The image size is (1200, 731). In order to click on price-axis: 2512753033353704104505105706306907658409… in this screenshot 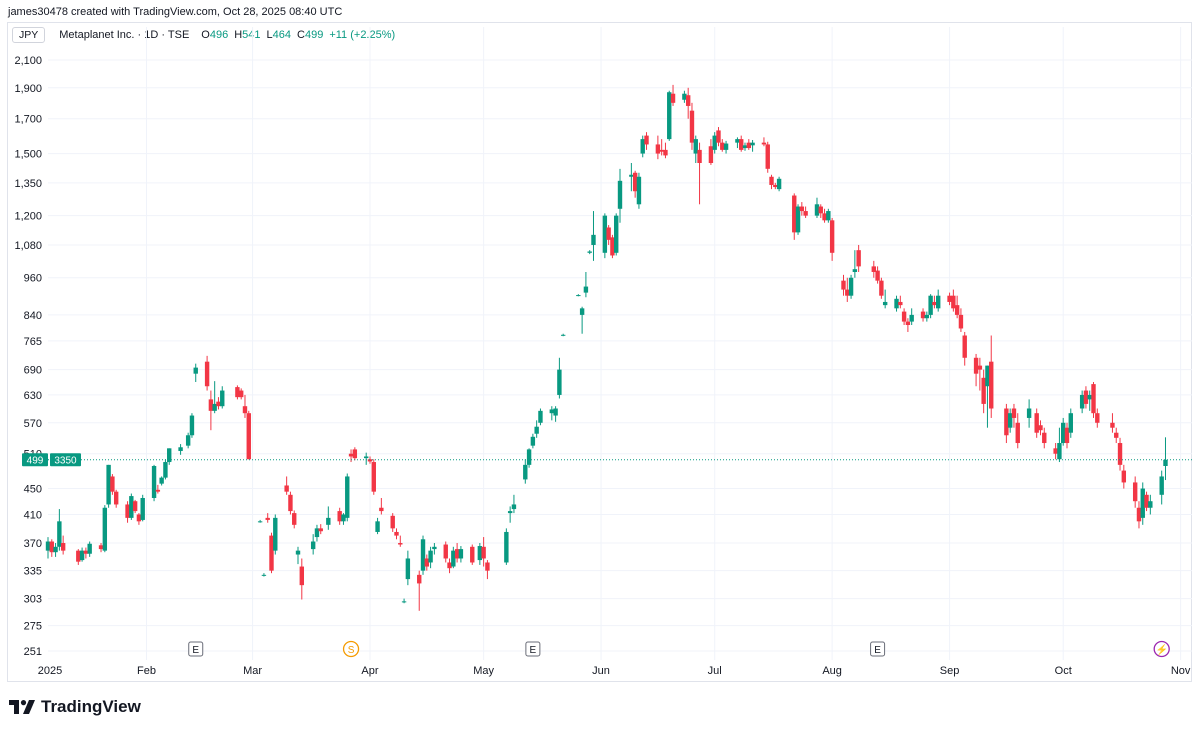, I will do `click(28, 356)`.